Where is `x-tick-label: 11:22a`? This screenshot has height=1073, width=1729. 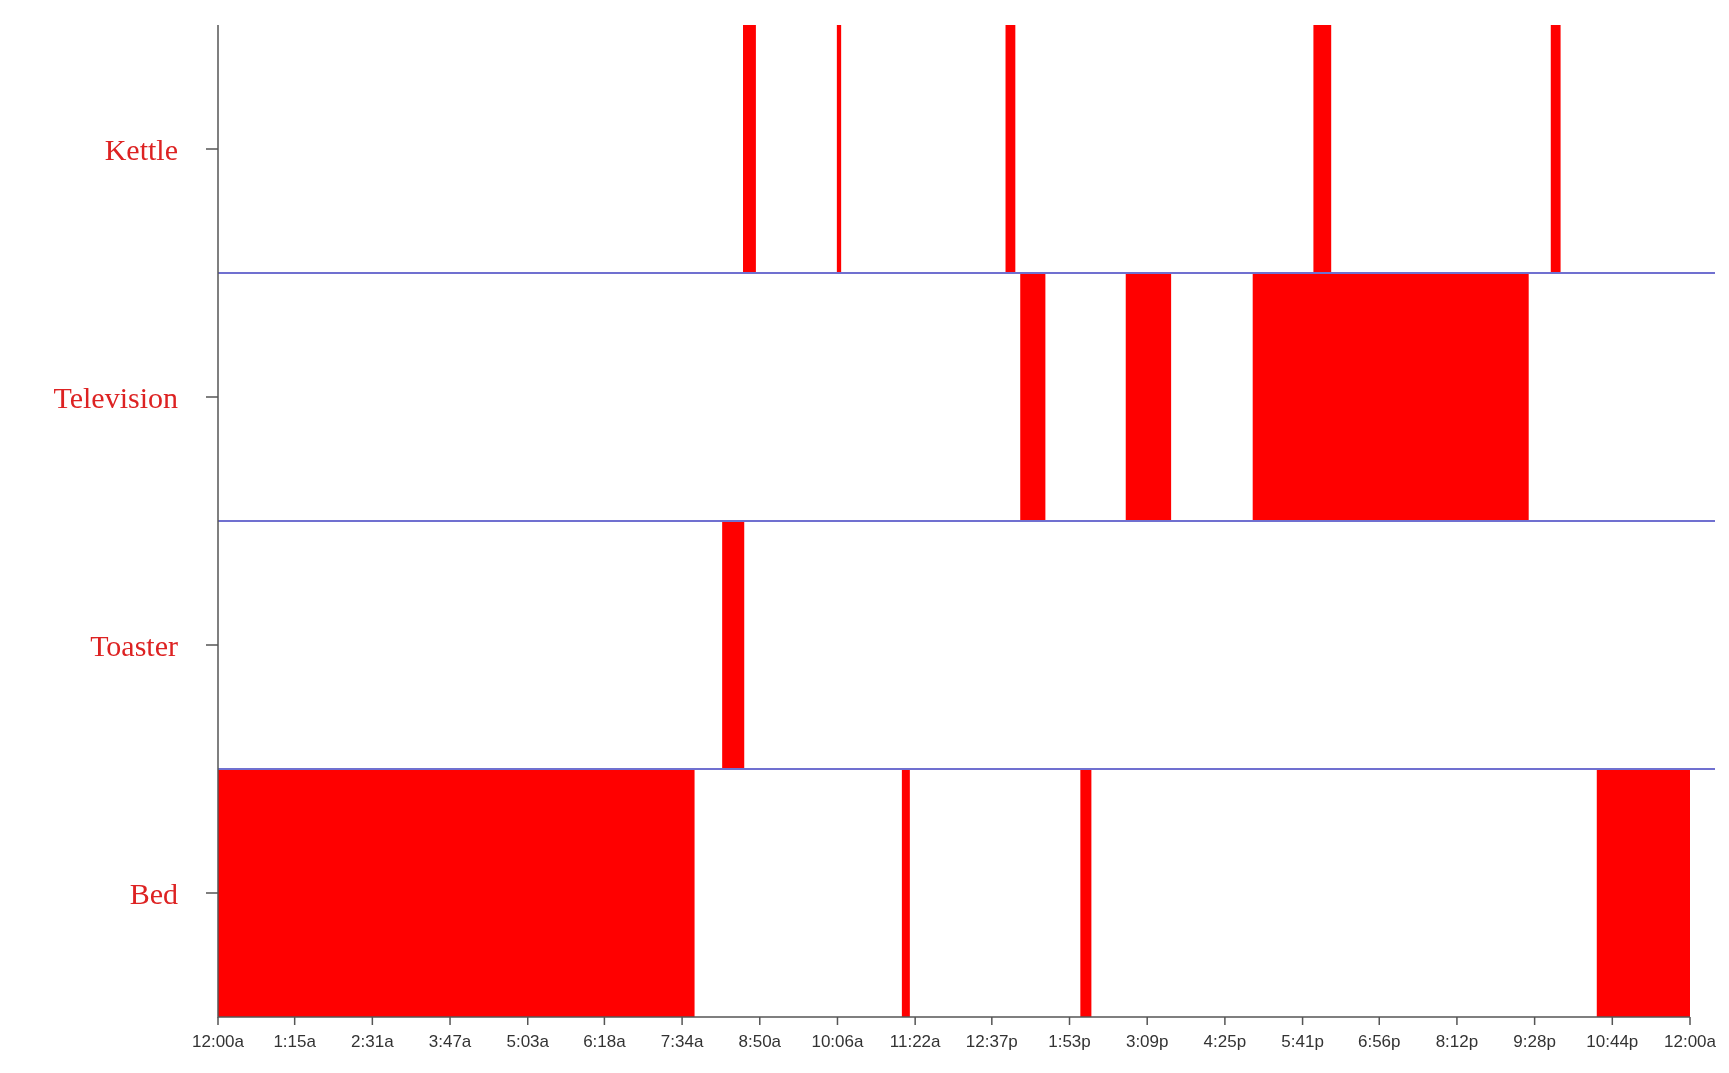 x-tick-label: 11:22a is located at coordinates (915, 1041).